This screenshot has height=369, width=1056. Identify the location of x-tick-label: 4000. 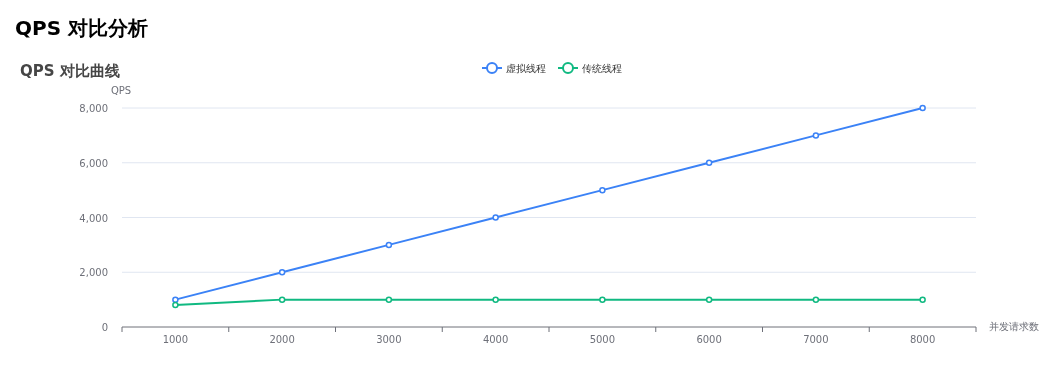
(495, 339).